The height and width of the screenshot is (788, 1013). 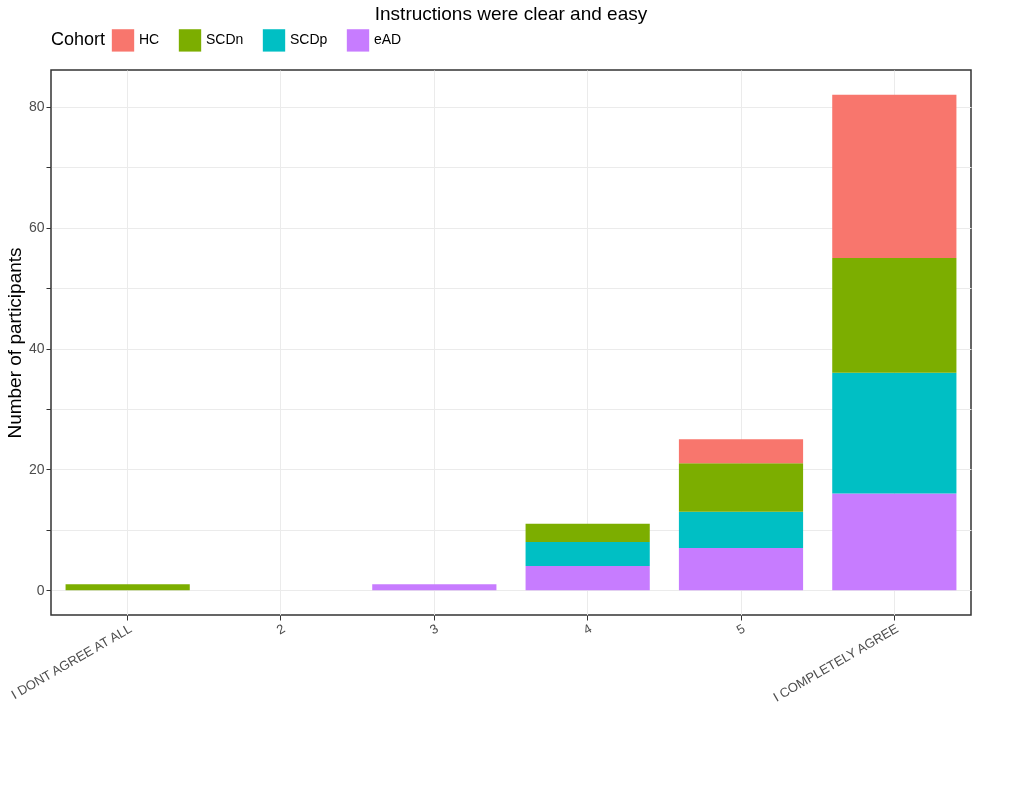 I want to click on legend-label: HC, so click(x=149, y=39).